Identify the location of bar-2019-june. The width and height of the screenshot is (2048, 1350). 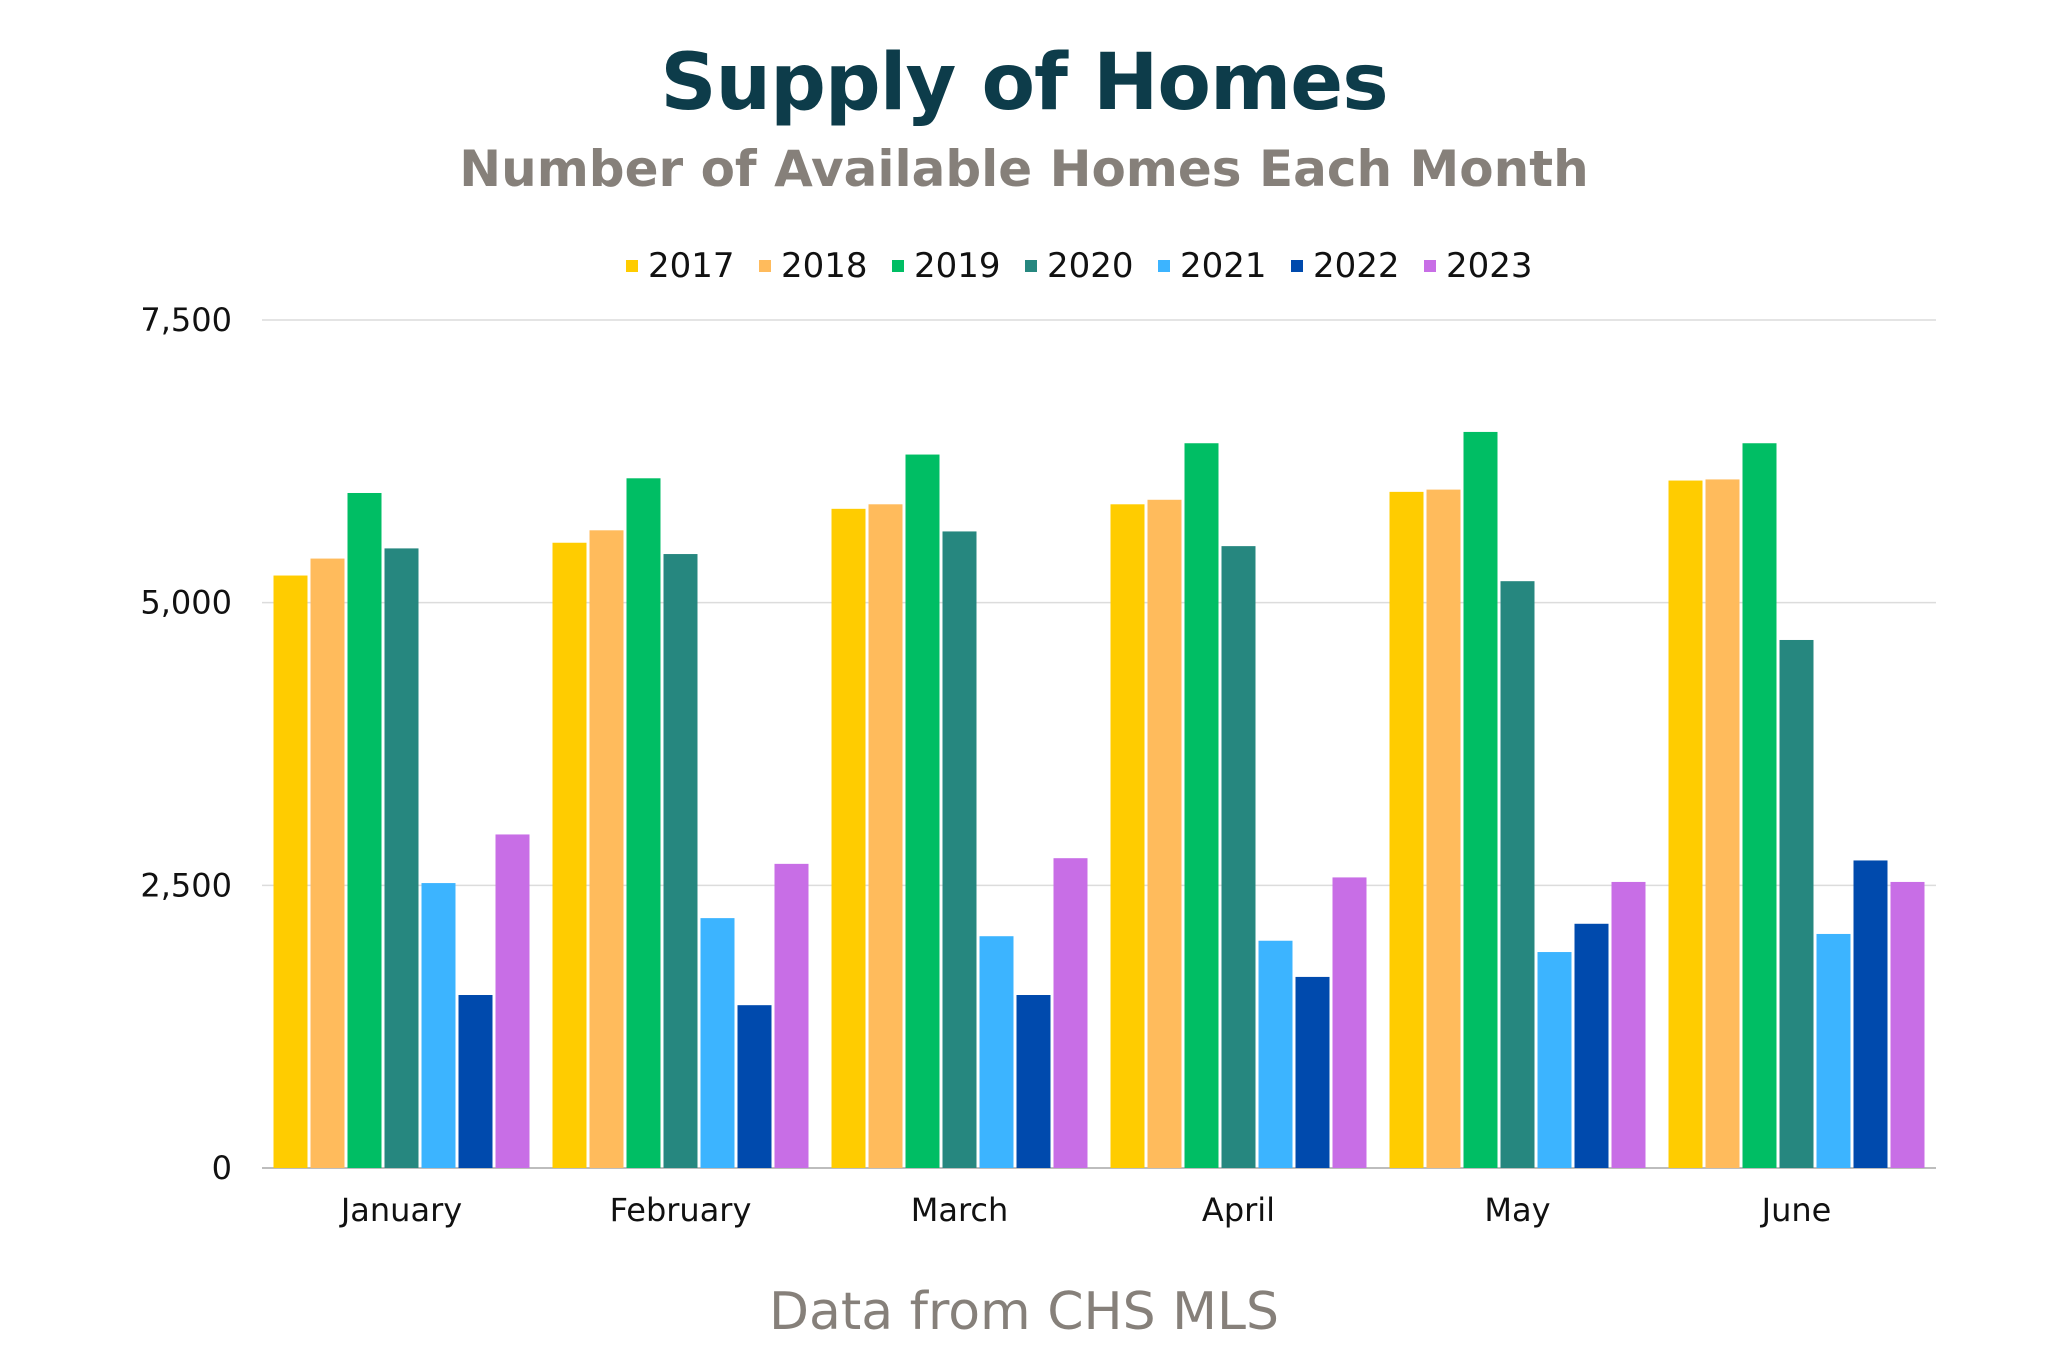
(1759, 805).